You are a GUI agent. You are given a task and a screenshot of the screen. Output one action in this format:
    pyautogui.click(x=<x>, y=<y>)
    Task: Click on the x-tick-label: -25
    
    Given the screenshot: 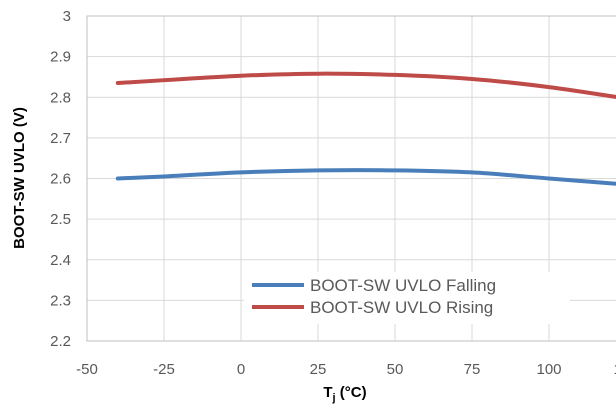 What is the action you would take?
    pyautogui.click(x=164, y=369)
    